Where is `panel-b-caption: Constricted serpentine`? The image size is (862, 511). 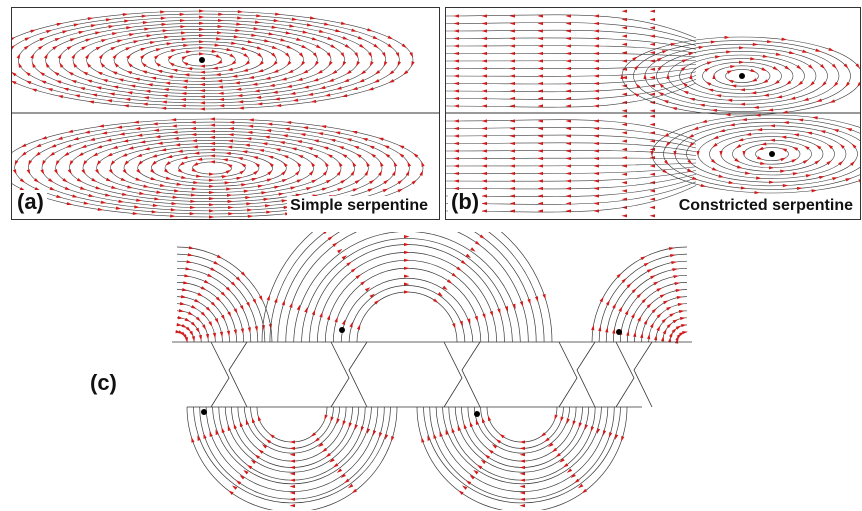 panel-b-caption: Constricted serpentine is located at coordinates (765, 206).